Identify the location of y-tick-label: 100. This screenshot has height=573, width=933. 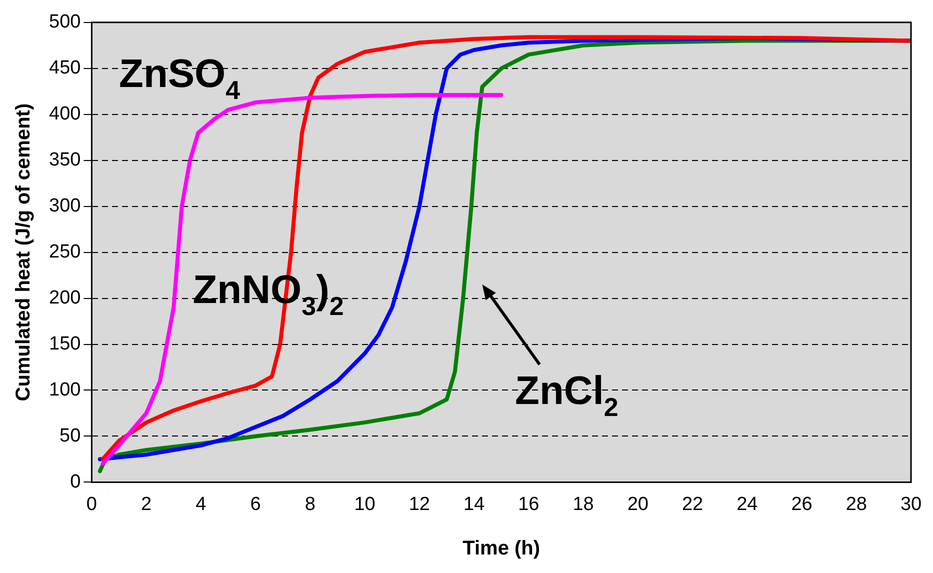
(65, 389).